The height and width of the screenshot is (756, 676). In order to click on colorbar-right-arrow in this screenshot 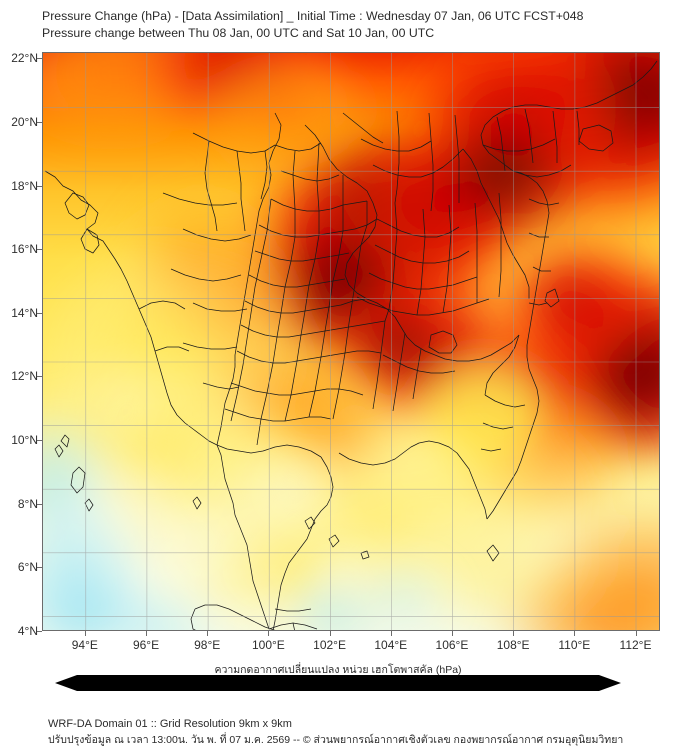, I will do `click(610, 683)`.